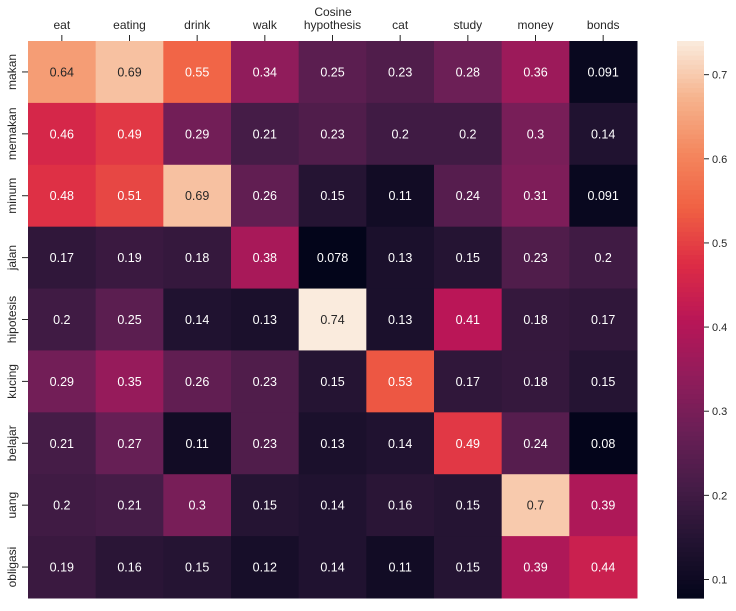  Describe the element at coordinates (332, 25) in the screenshot. I see `x-tick-label: hypothesis` at that location.